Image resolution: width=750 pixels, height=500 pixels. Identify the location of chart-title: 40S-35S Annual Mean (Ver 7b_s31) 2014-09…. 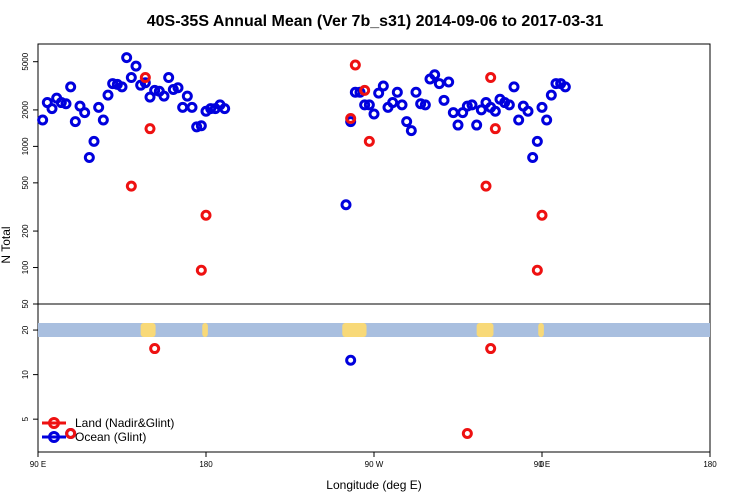
(375, 21).